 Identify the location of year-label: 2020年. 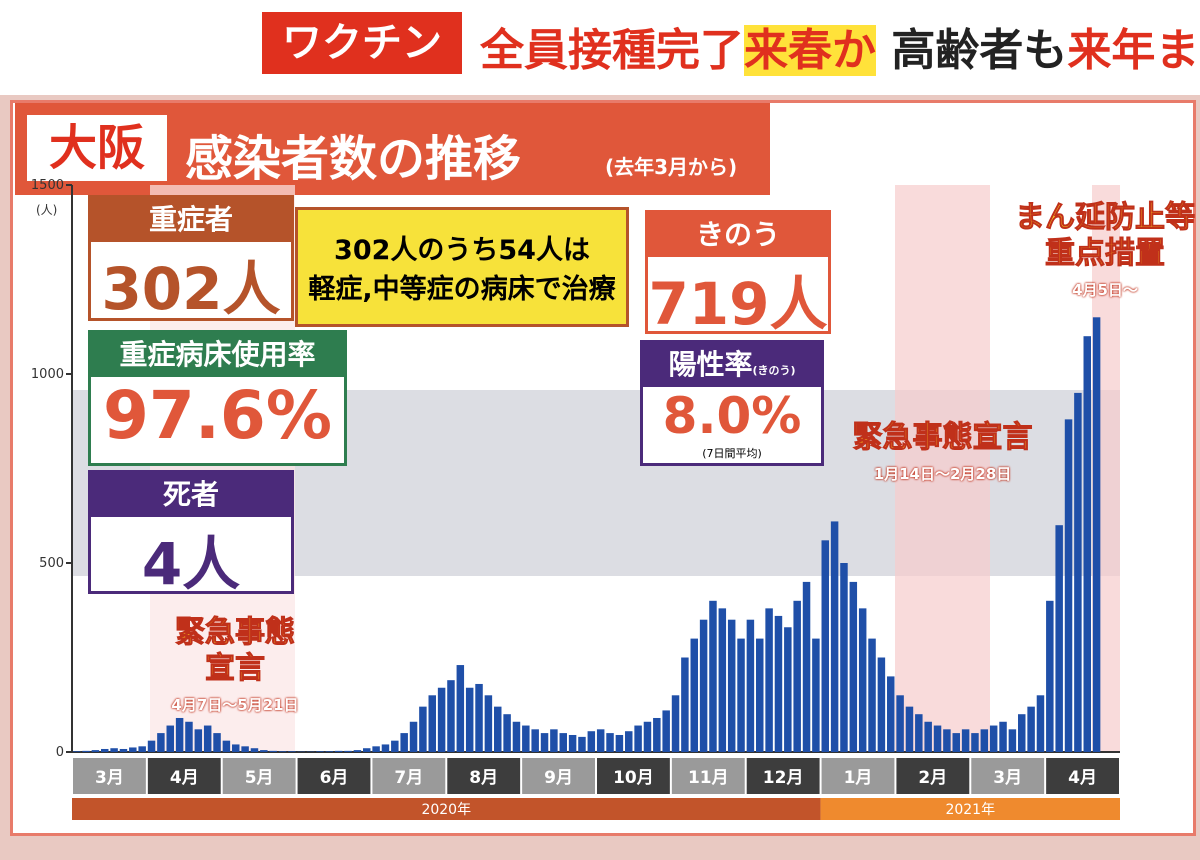
(446, 810).